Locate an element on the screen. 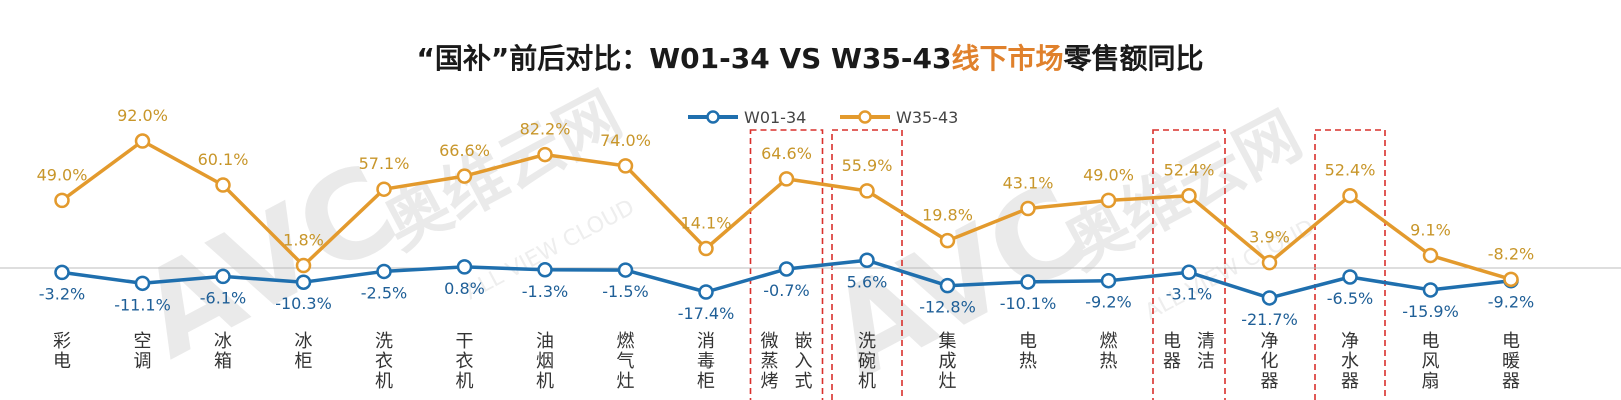  category-label: 洗衣机 is located at coordinates (384, 361).